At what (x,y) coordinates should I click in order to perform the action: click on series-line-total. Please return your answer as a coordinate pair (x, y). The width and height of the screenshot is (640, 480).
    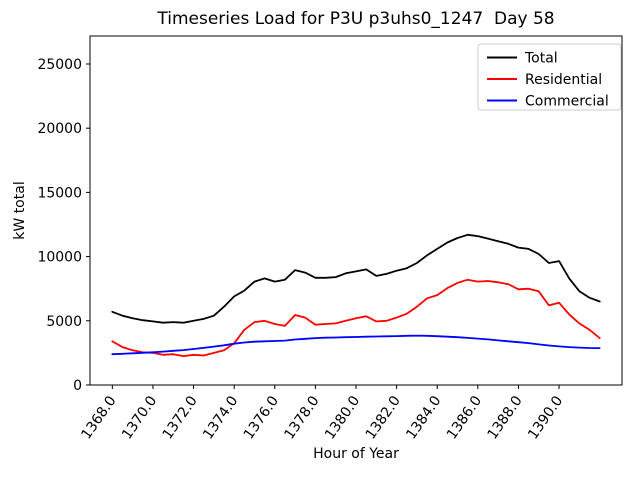
    Looking at the image, I should click on (356, 278).